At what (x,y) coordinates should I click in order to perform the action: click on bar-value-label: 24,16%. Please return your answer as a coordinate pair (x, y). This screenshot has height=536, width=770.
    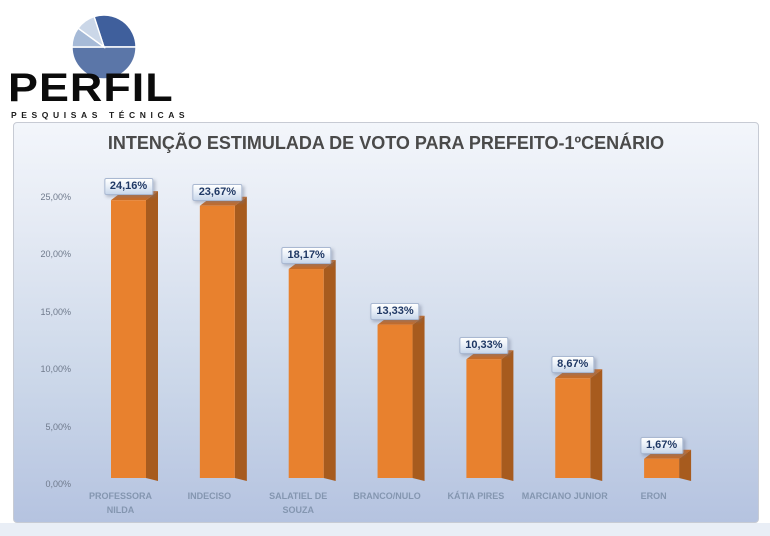
    Looking at the image, I should click on (128, 187).